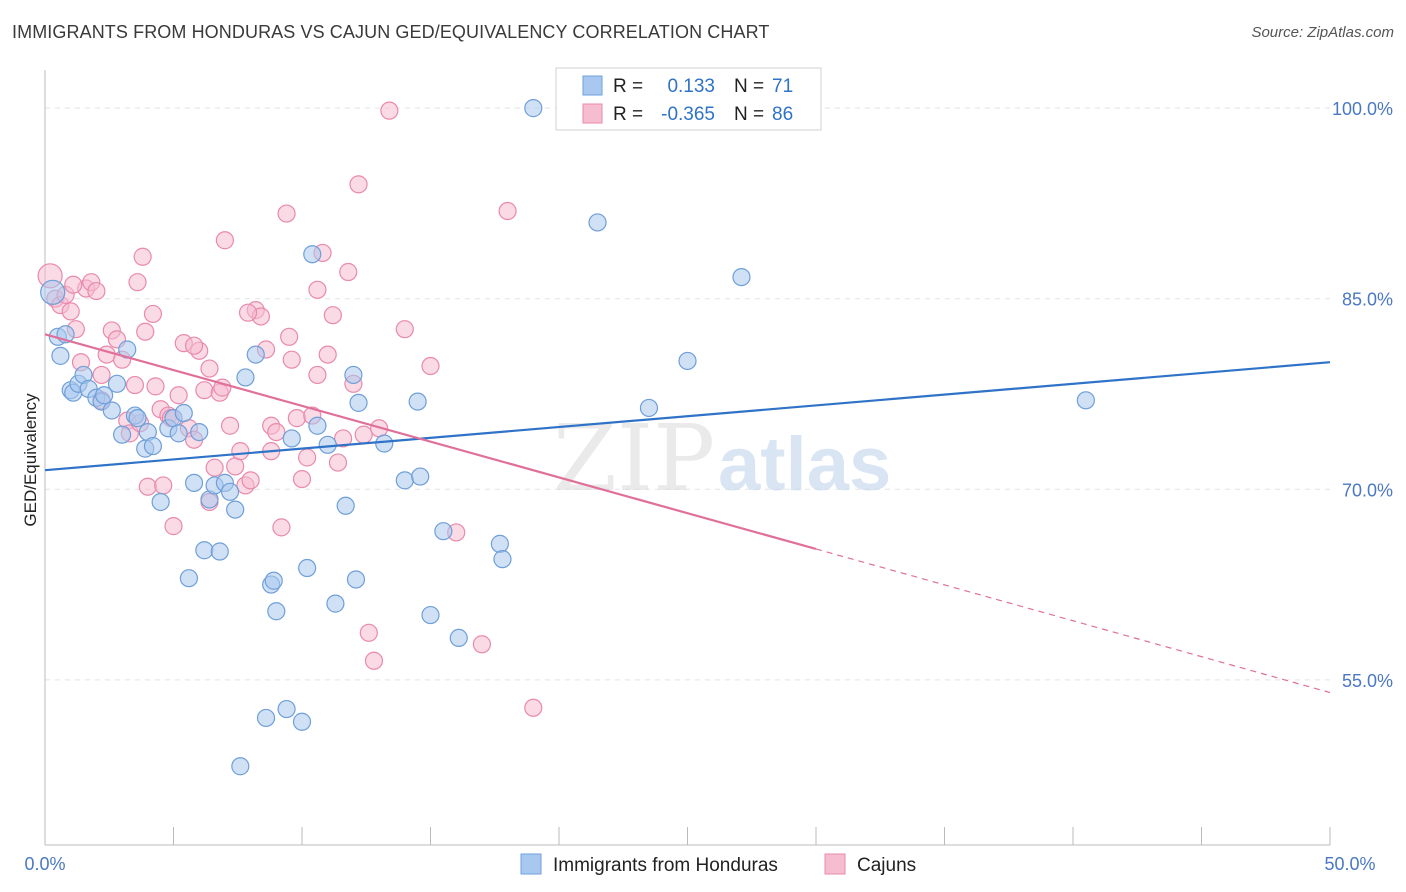 This screenshot has width=1406, height=892. Describe the element at coordinates (628, 86) in the screenshot. I see `stats-blue-r-label: R =` at that location.